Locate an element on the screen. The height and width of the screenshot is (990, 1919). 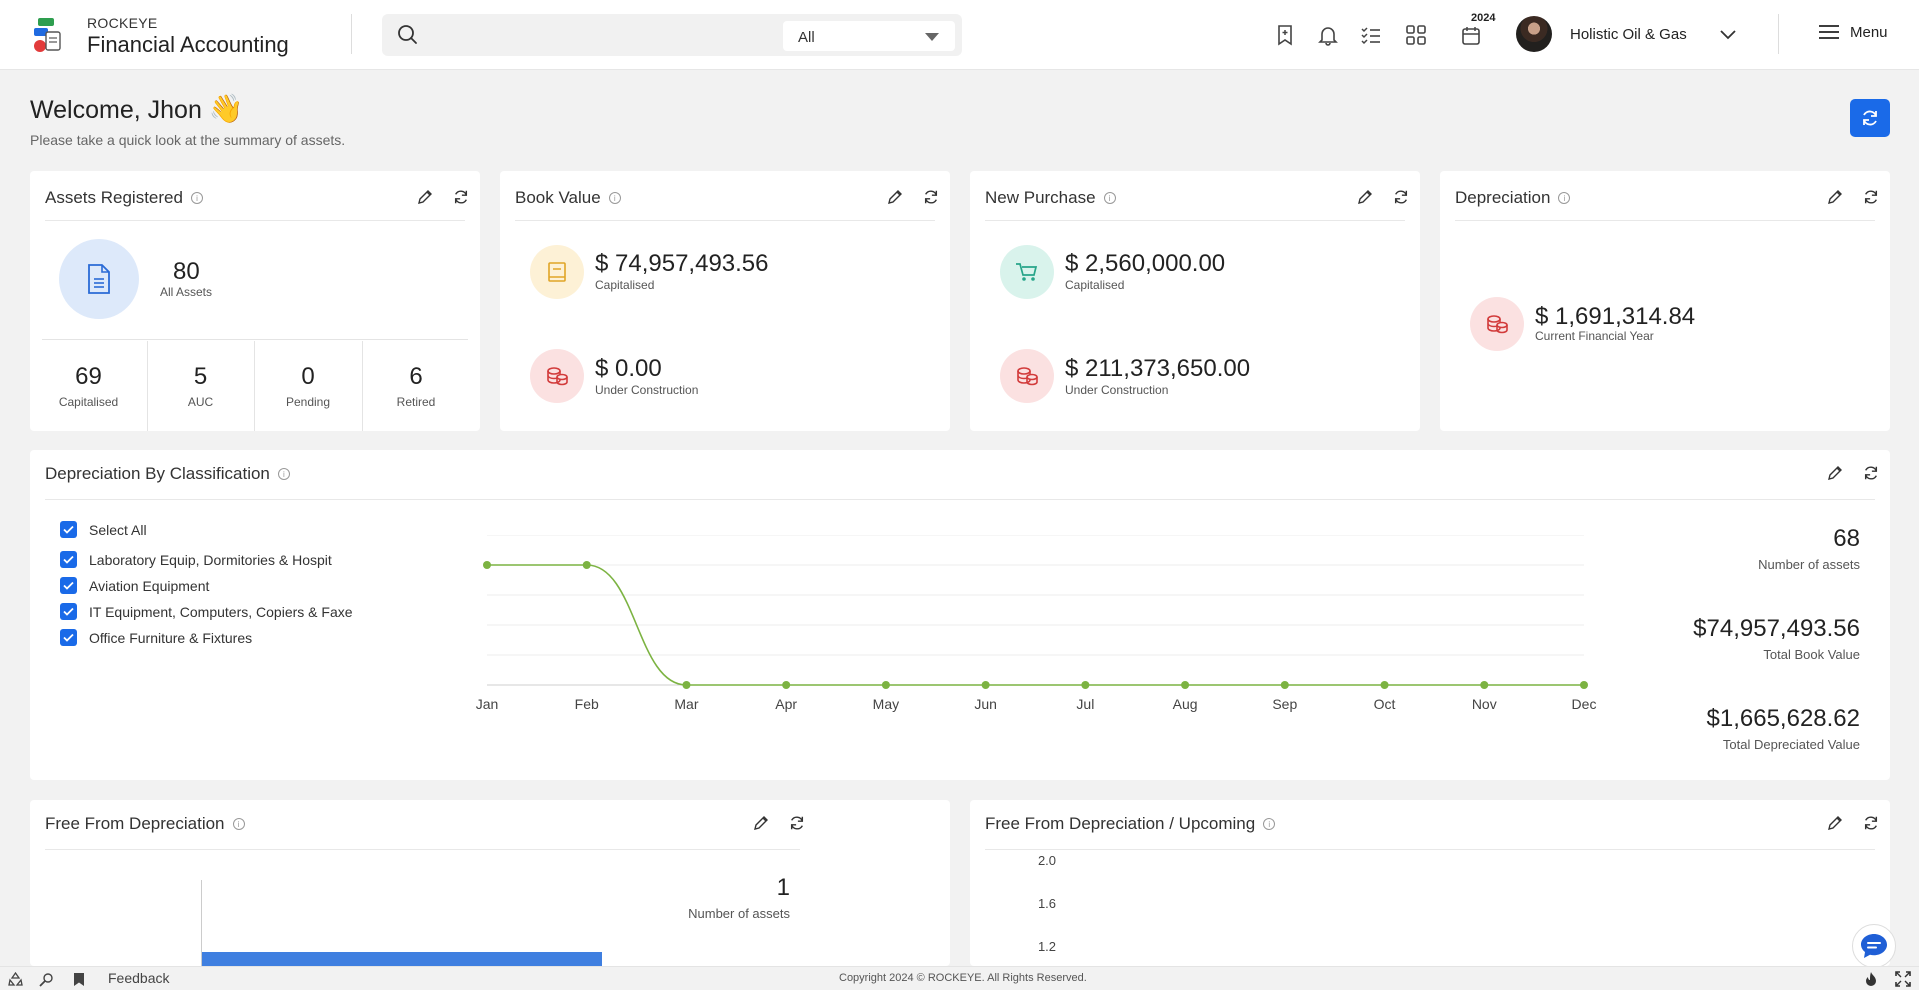
book-icon is located at coordinates (557, 272).